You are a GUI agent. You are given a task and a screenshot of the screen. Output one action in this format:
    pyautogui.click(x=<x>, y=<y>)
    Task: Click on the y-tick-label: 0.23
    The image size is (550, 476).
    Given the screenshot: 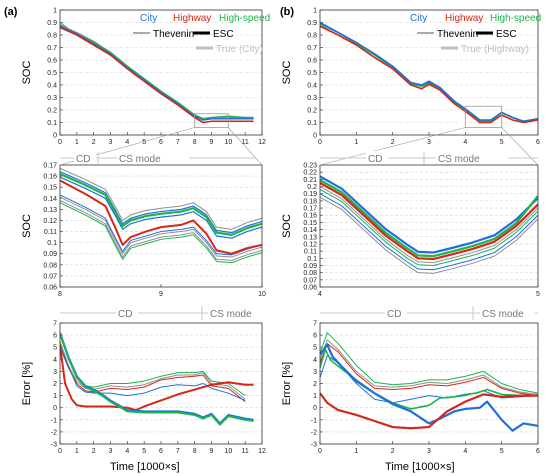 What is the action you would take?
    pyautogui.click(x=310, y=166)
    